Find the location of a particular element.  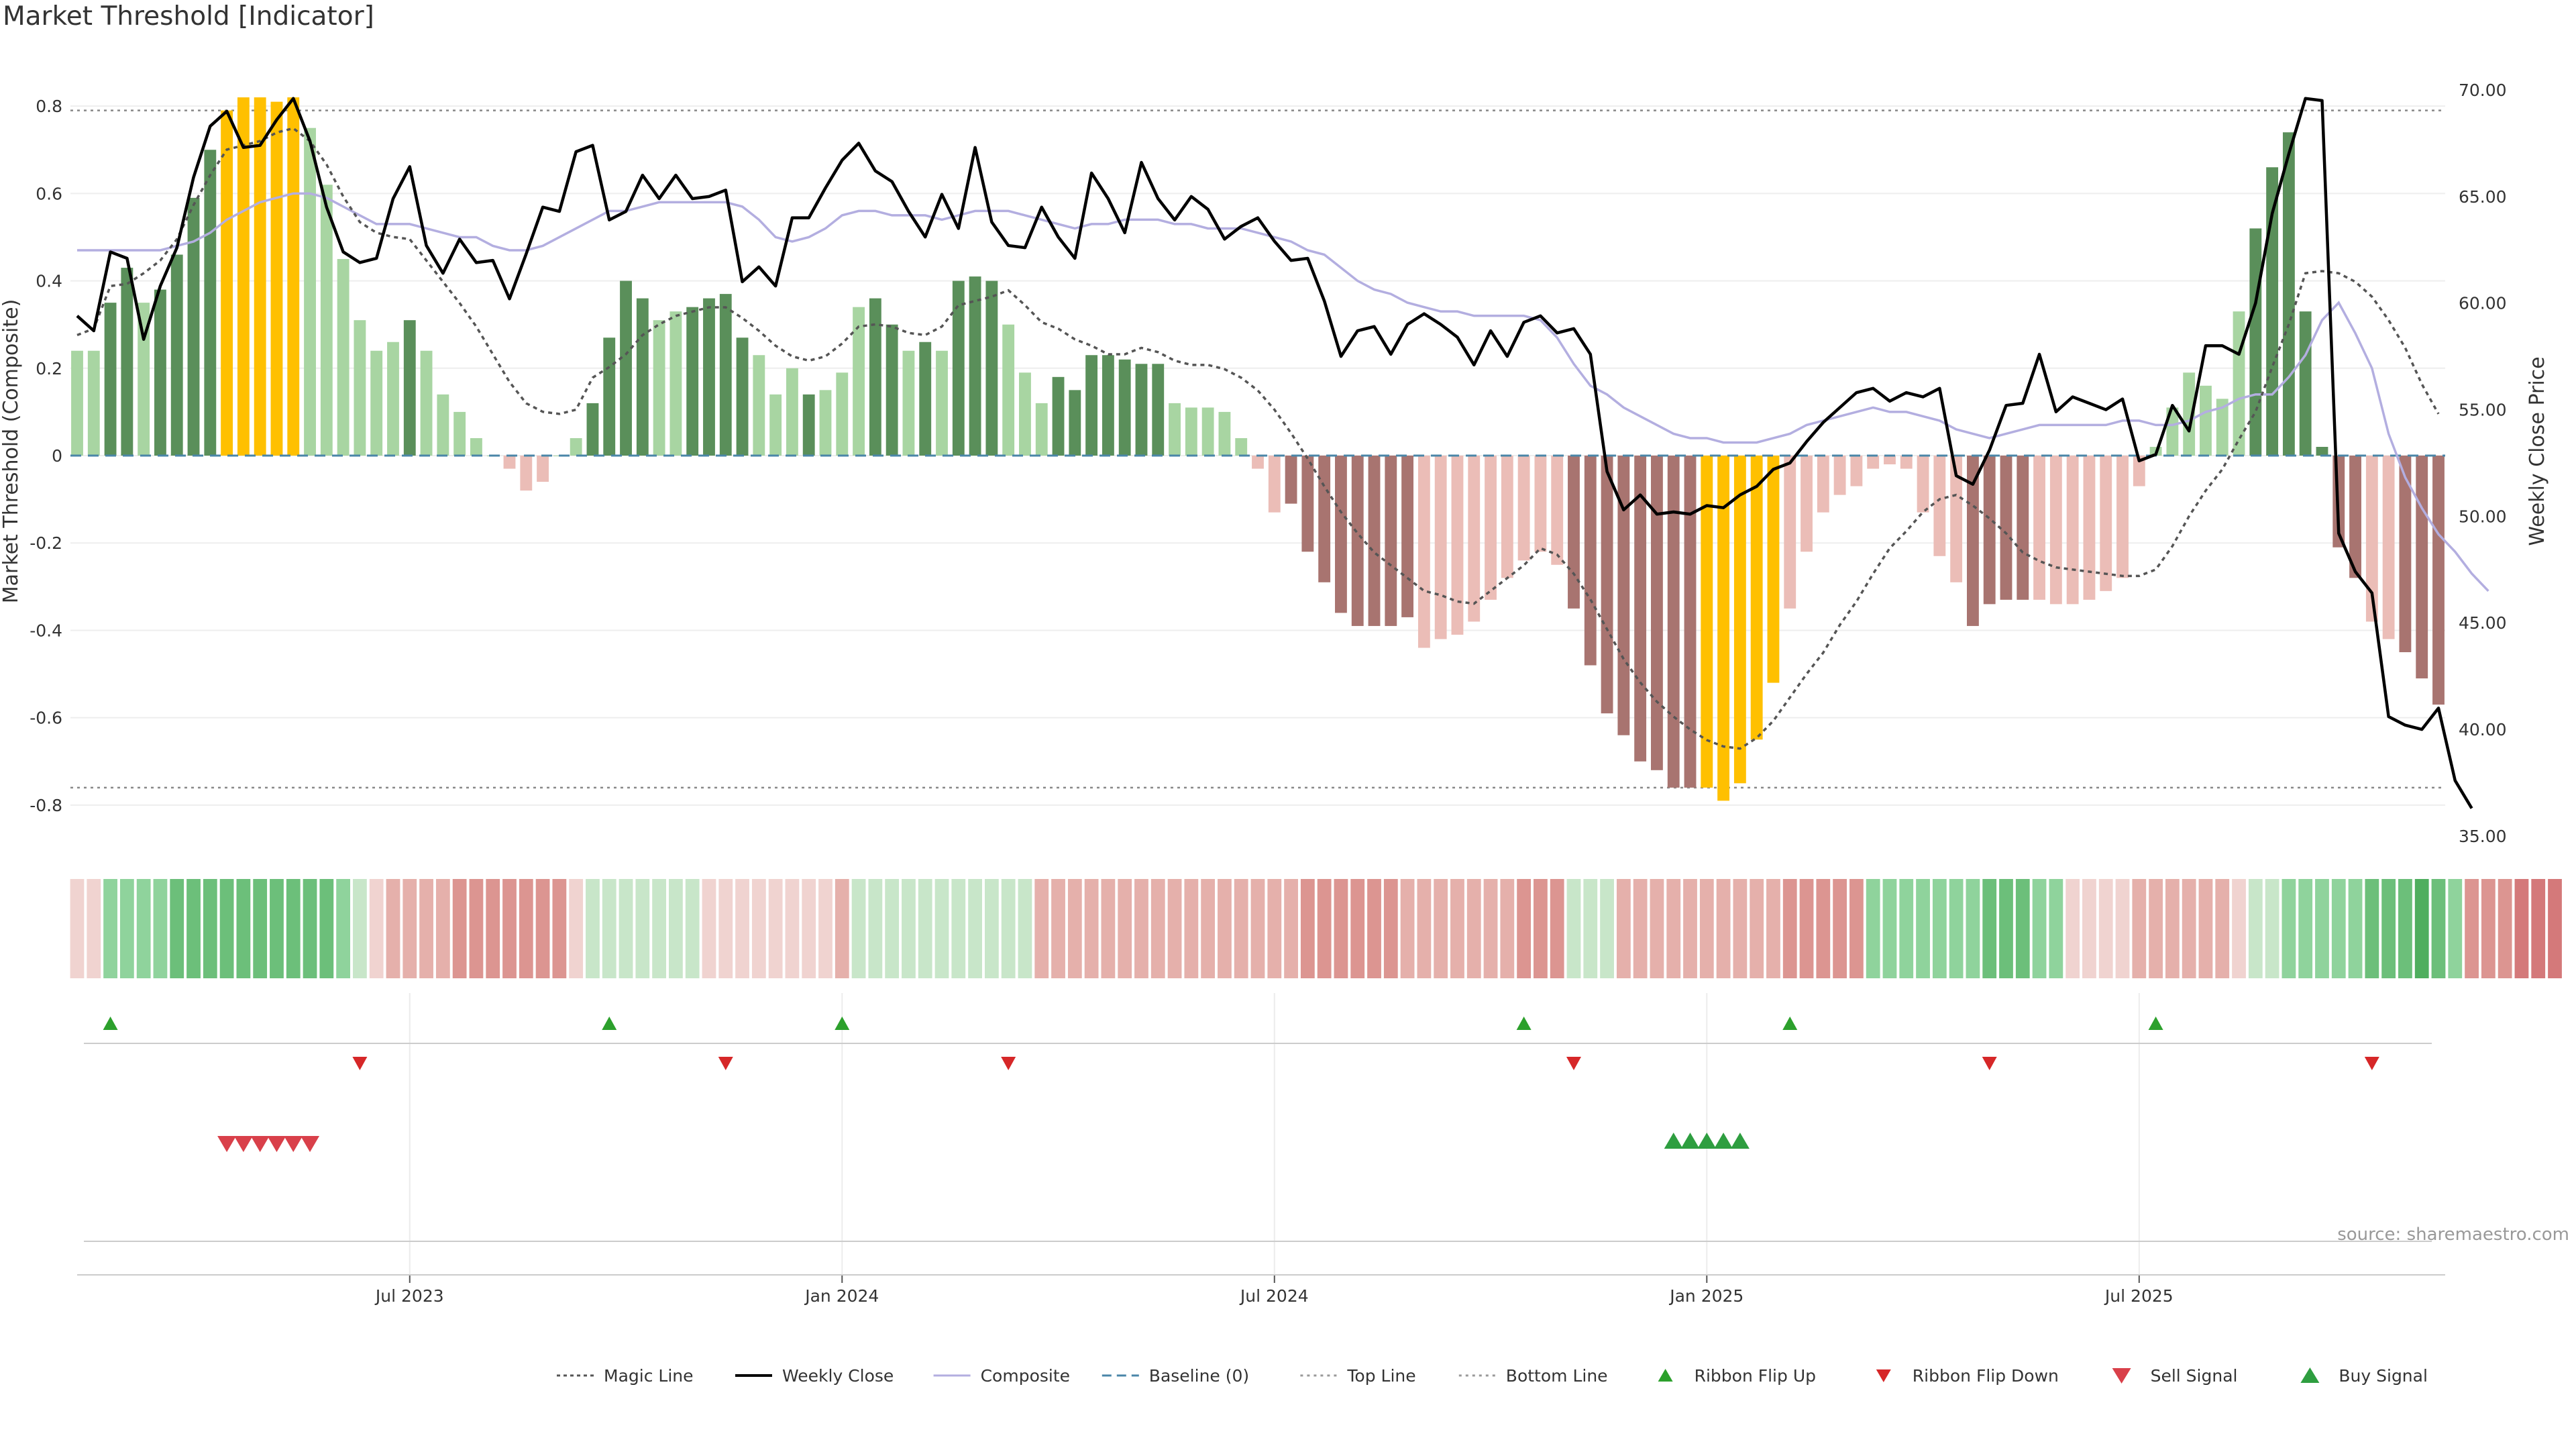

left-tick-label: 0.6 is located at coordinates (49, 194).